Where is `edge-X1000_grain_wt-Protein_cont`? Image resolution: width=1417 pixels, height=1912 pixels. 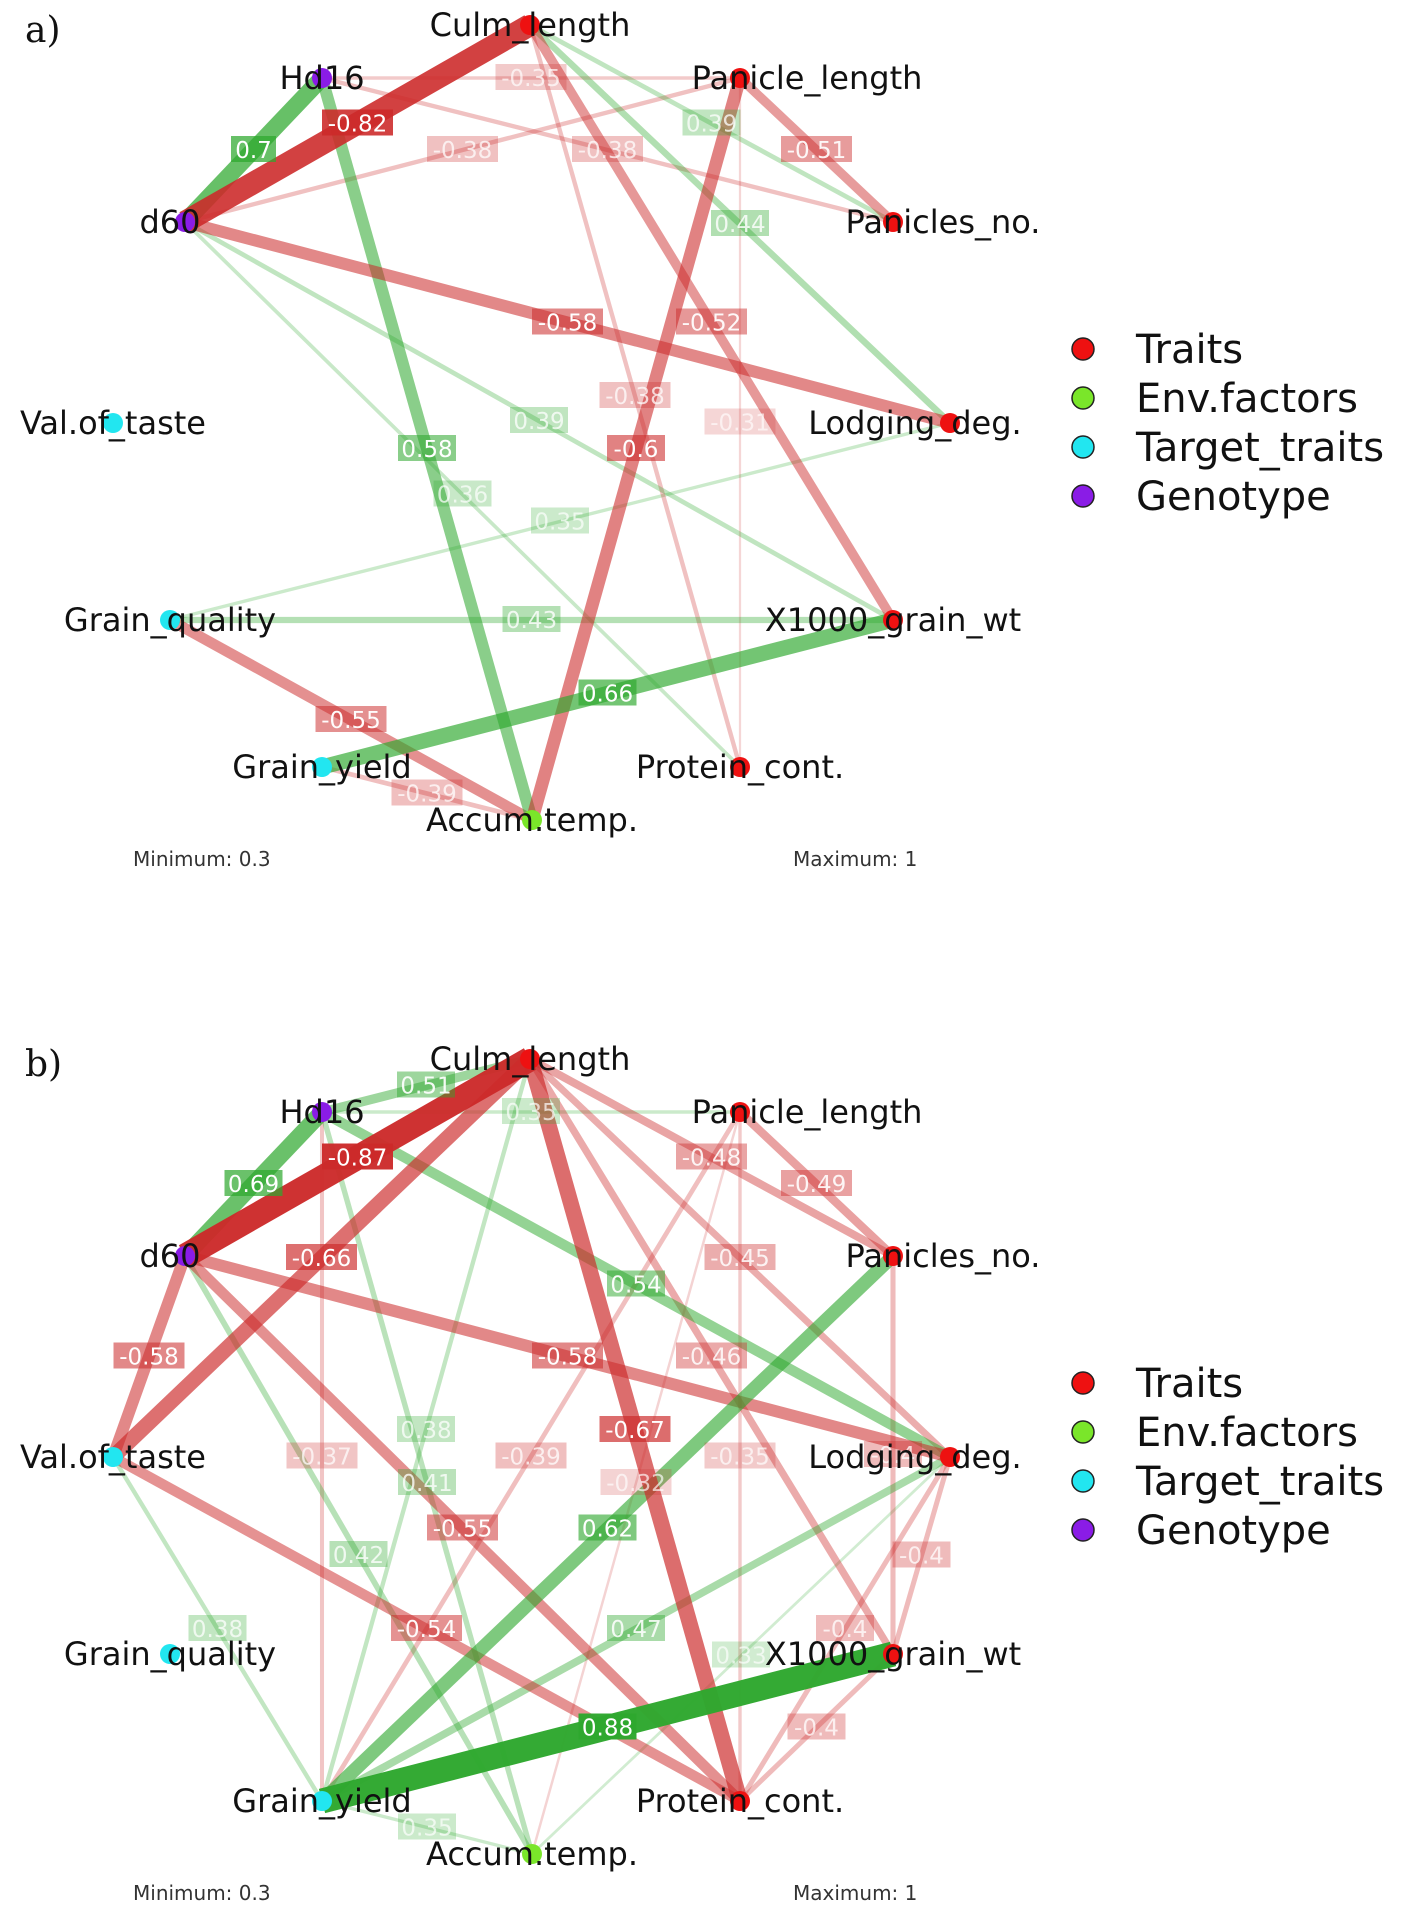
edge-X1000_grain_wt-Protein_cont is located at coordinates (816, 1727).